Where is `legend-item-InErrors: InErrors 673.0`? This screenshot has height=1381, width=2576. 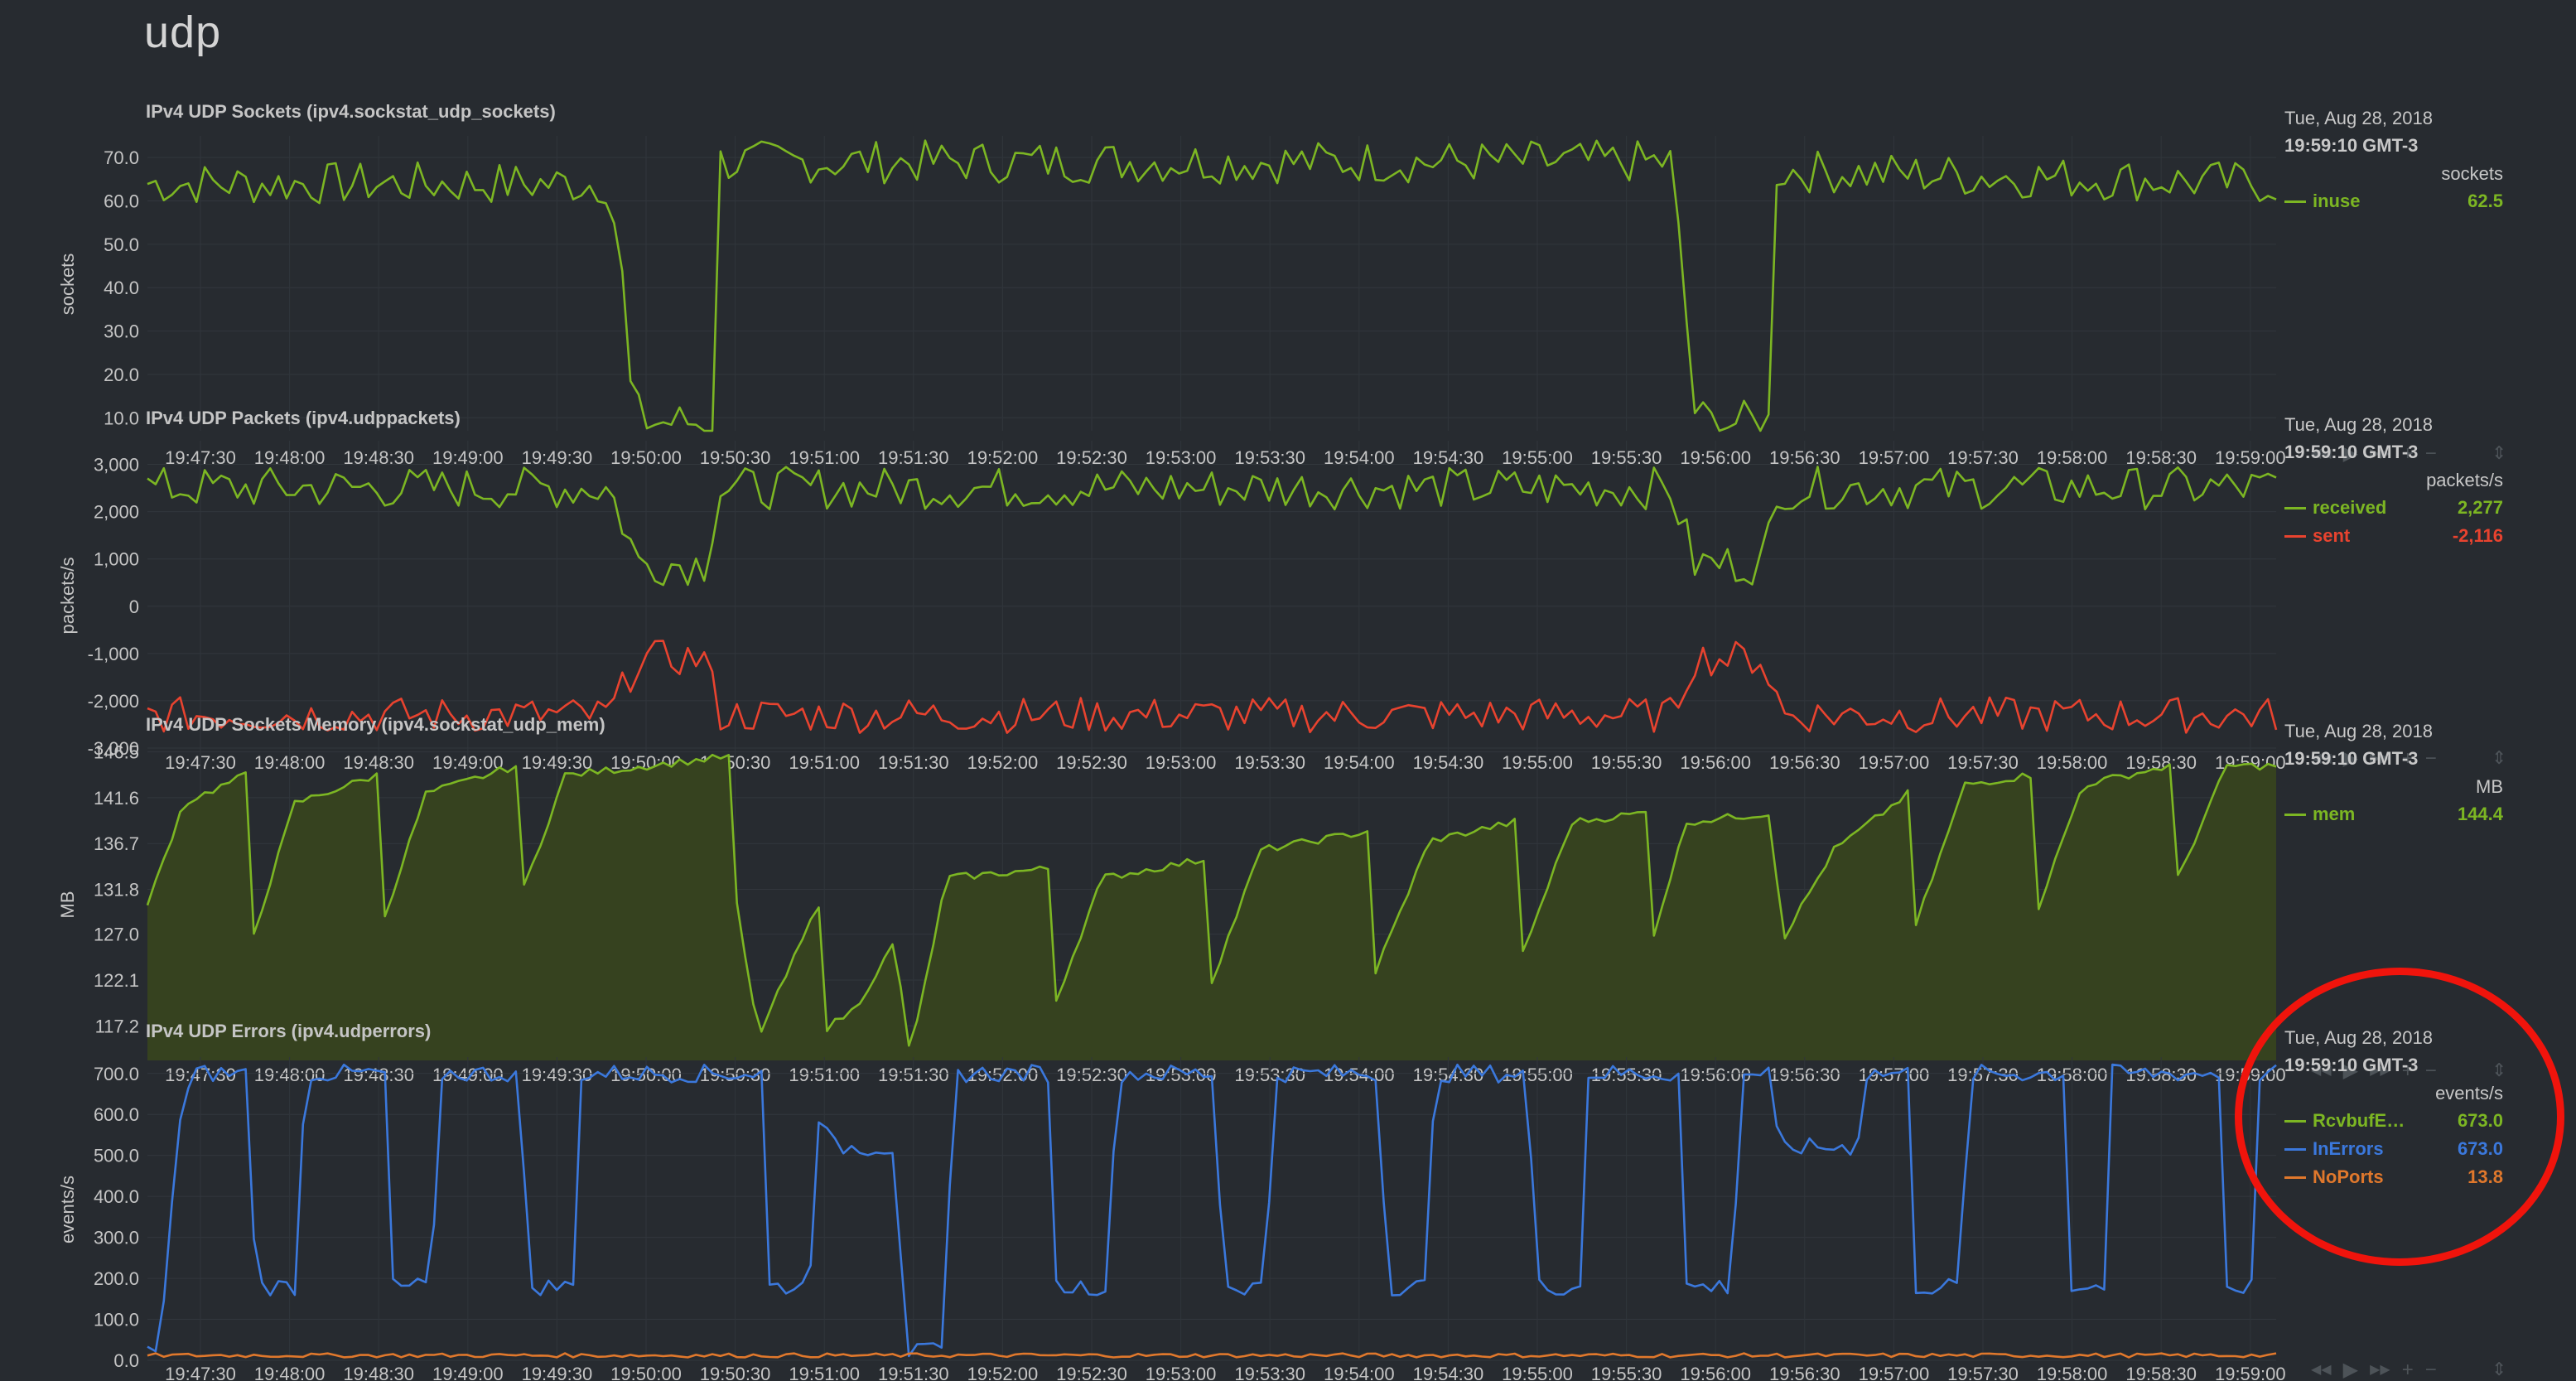 legend-item-InErrors: InErrors 673.0 is located at coordinates (2393, 1149).